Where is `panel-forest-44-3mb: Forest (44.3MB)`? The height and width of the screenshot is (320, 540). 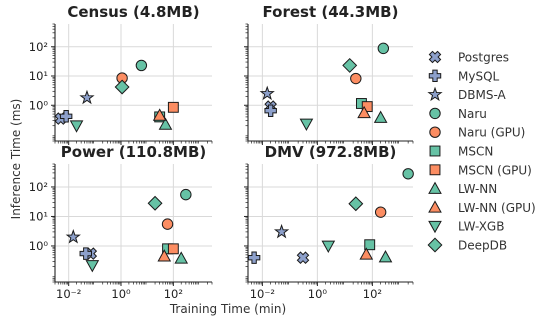 panel-forest-44-3mb: Forest (44.3MB) is located at coordinates (329, 74).